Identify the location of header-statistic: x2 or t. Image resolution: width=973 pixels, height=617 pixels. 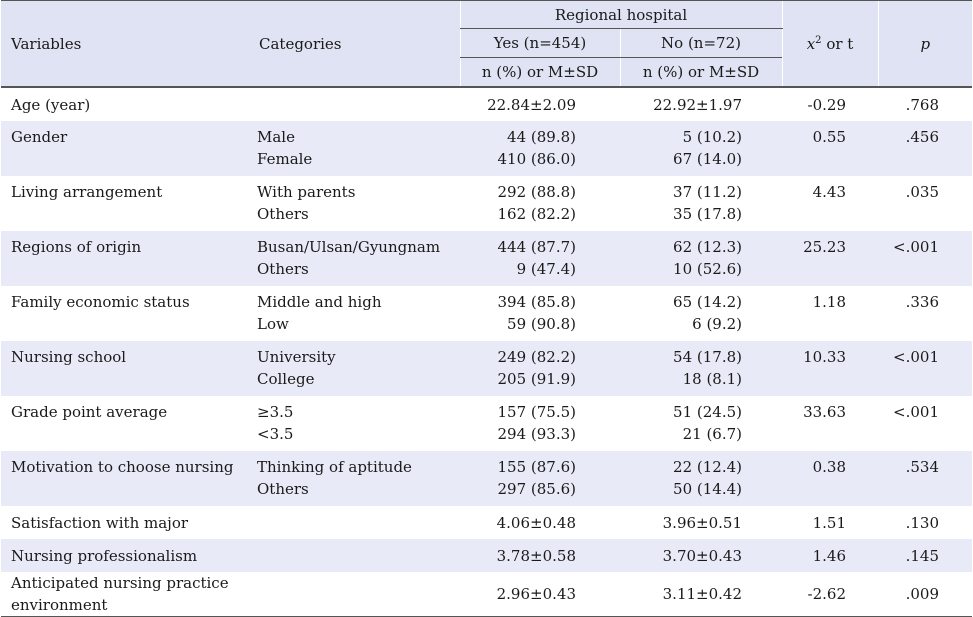
(830, 44).